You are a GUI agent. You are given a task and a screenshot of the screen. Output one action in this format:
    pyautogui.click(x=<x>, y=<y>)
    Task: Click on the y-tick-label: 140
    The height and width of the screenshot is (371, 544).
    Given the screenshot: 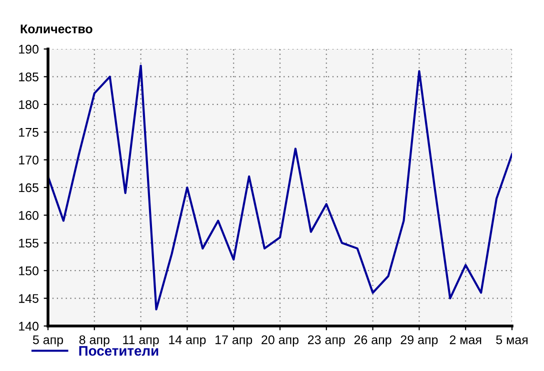 What is the action you would take?
    pyautogui.click(x=28, y=326)
    